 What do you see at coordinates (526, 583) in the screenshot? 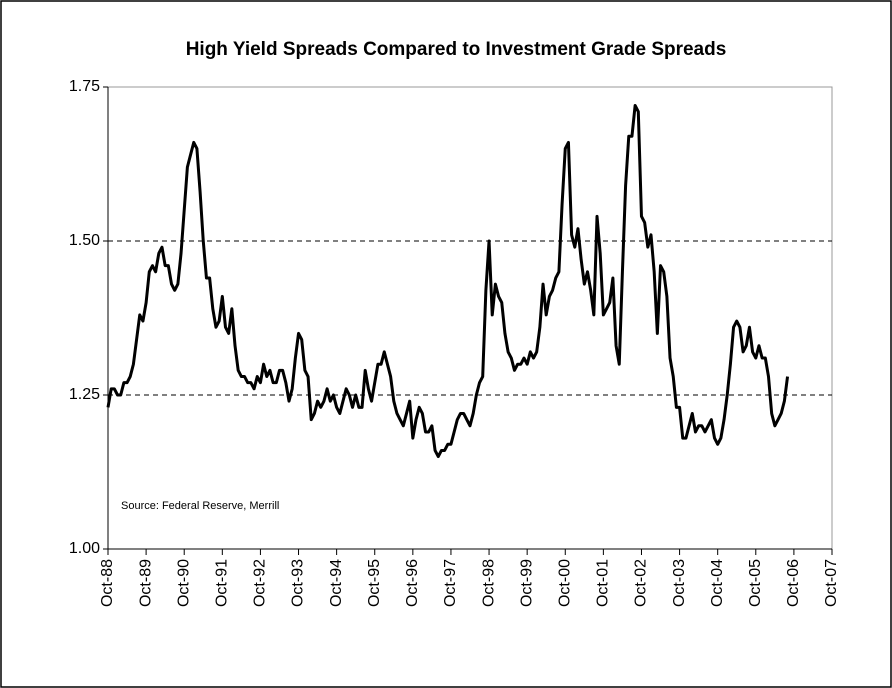
I see `x-tick-label: Oct-99` at bounding box center [526, 583].